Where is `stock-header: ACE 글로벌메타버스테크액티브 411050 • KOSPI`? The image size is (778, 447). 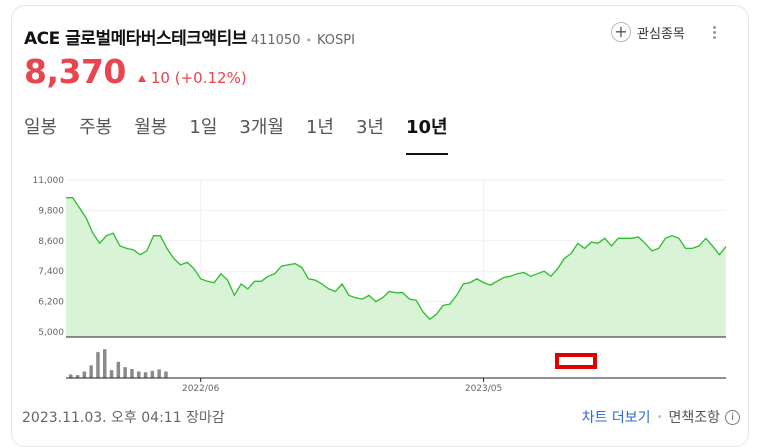 stock-header: ACE 글로벌메타버스테크액티브 411050 • KOSPI is located at coordinates (189, 36).